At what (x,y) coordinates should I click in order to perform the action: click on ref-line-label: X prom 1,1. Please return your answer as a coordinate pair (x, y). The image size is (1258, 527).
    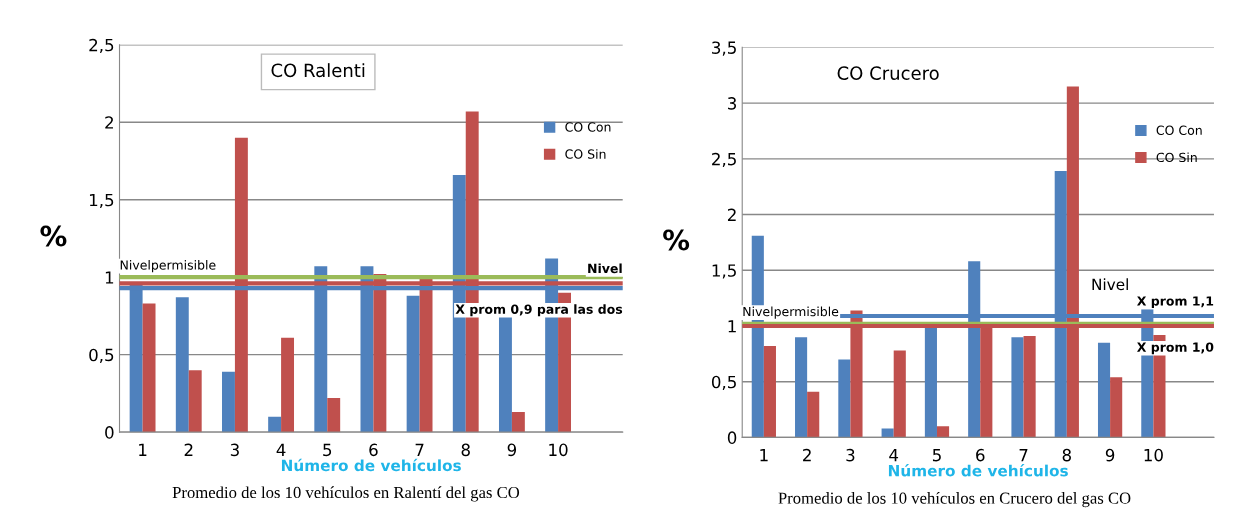
    Looking at the image, I should click on (1175, 302).